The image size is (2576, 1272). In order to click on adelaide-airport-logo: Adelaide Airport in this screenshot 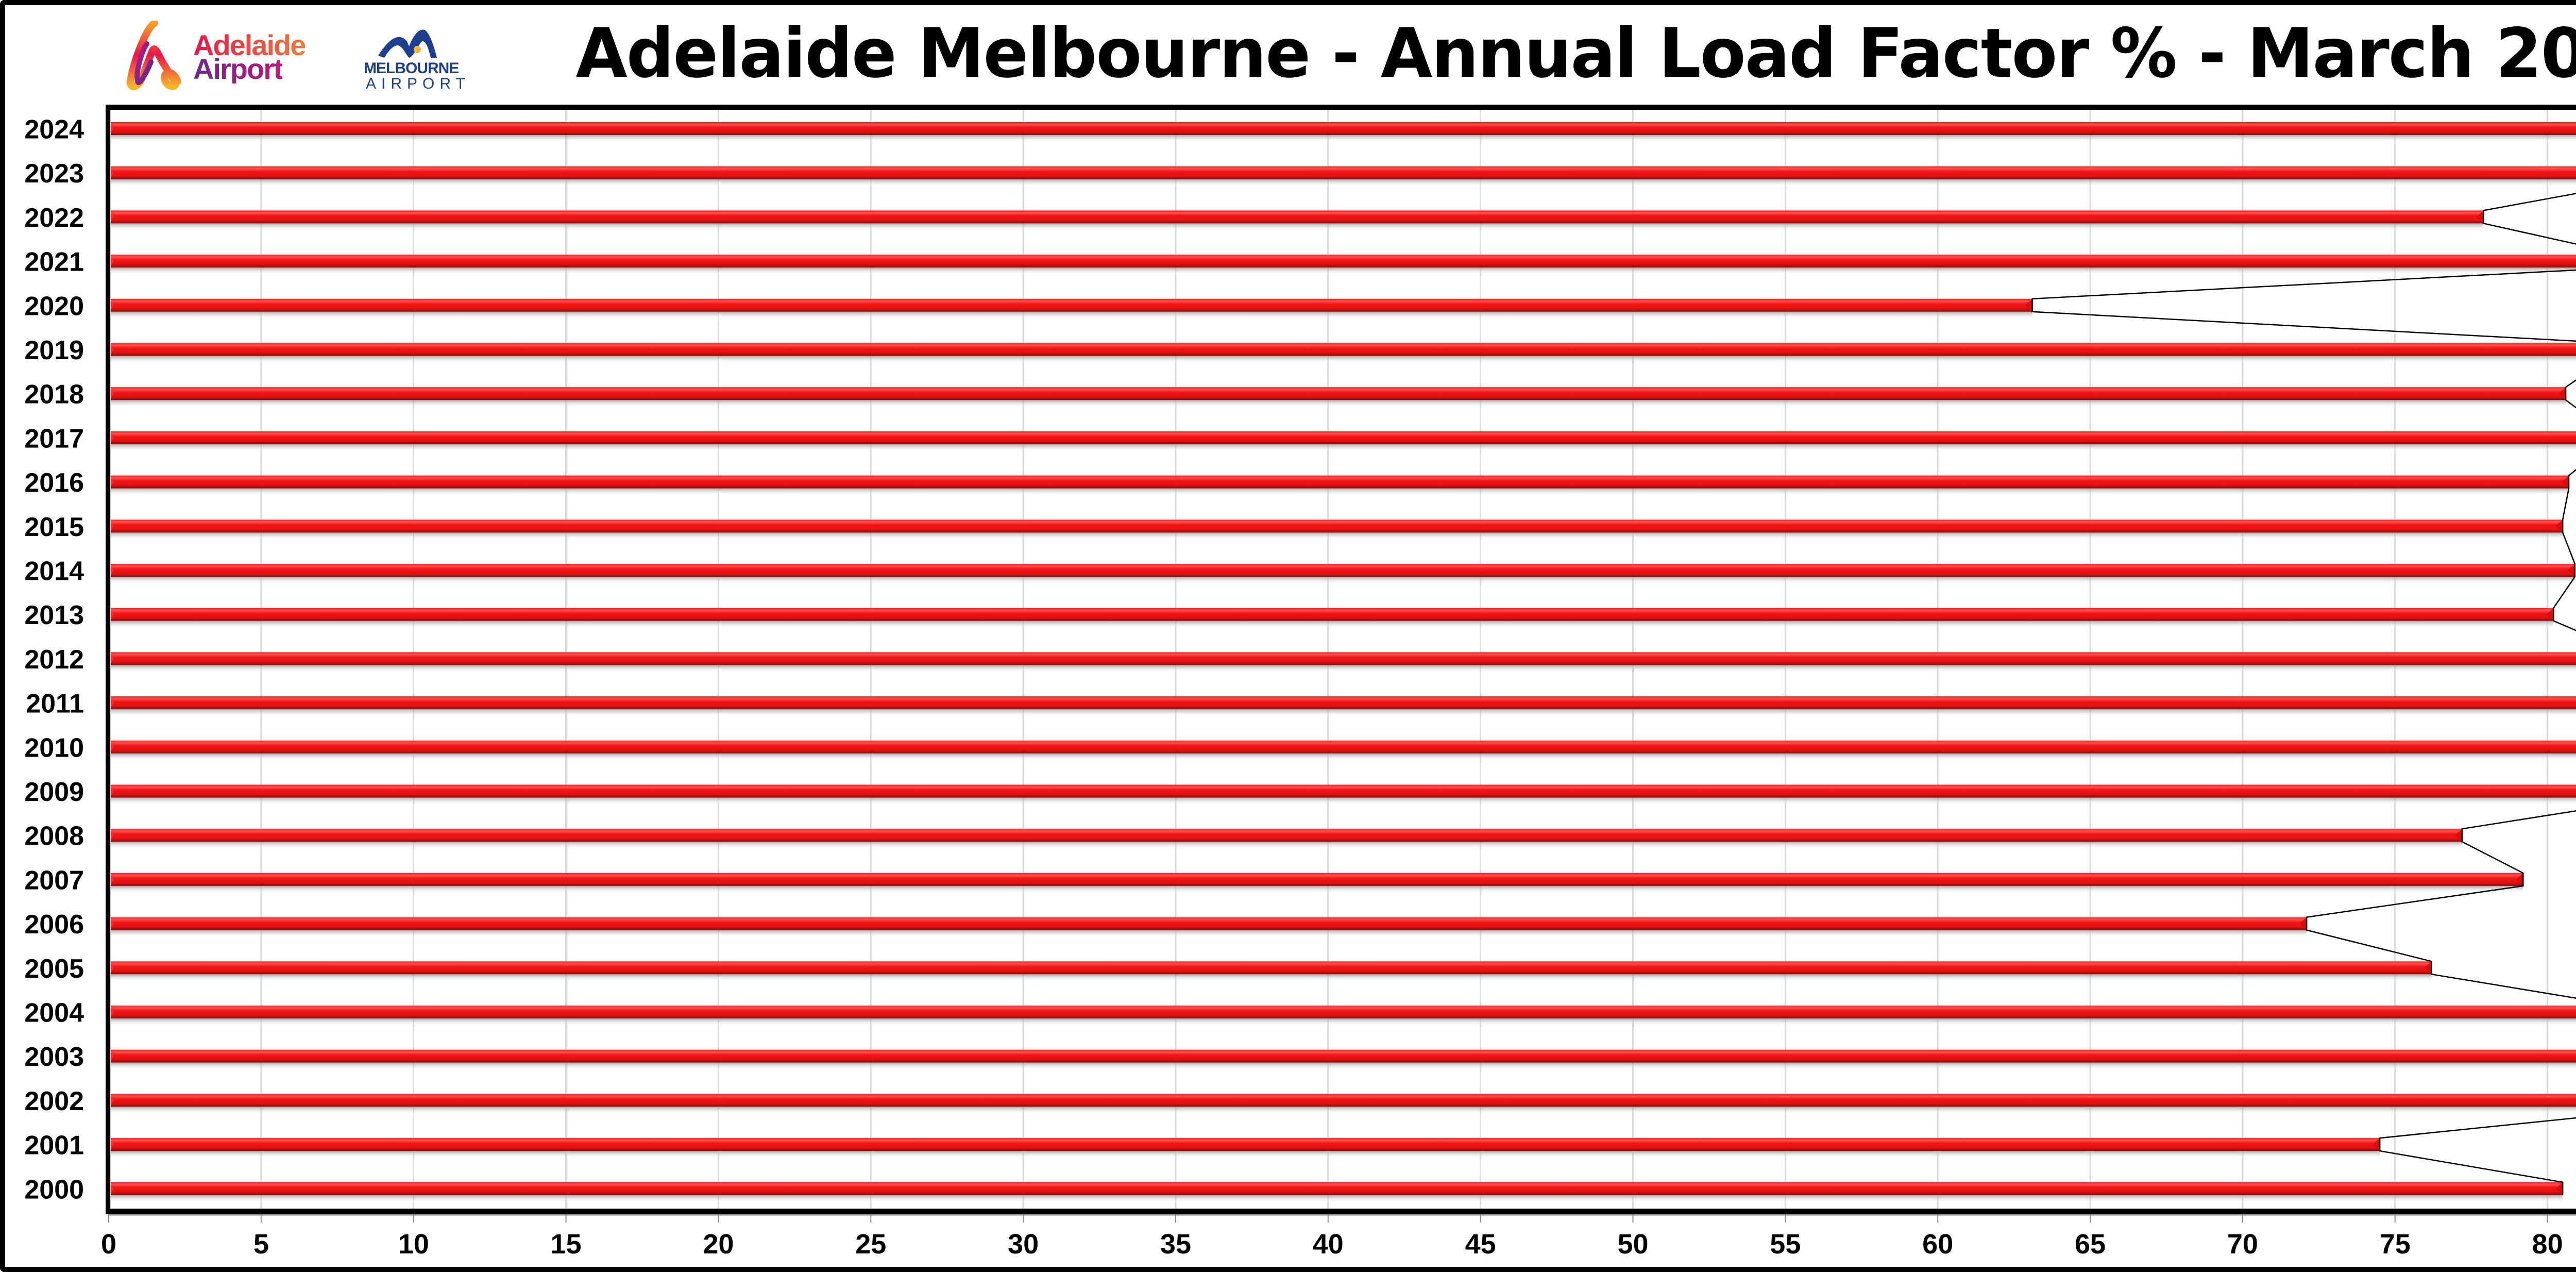, I will do `click(224, 57)`.